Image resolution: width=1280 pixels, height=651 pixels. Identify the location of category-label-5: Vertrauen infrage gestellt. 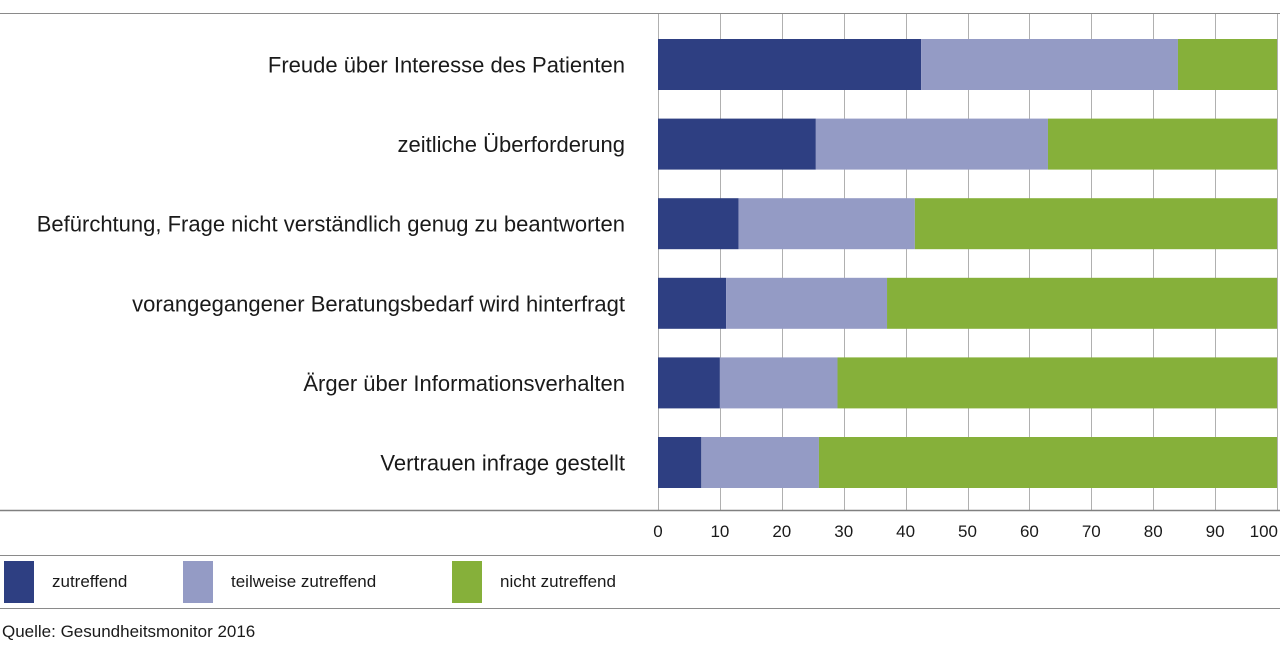
(502, 463).